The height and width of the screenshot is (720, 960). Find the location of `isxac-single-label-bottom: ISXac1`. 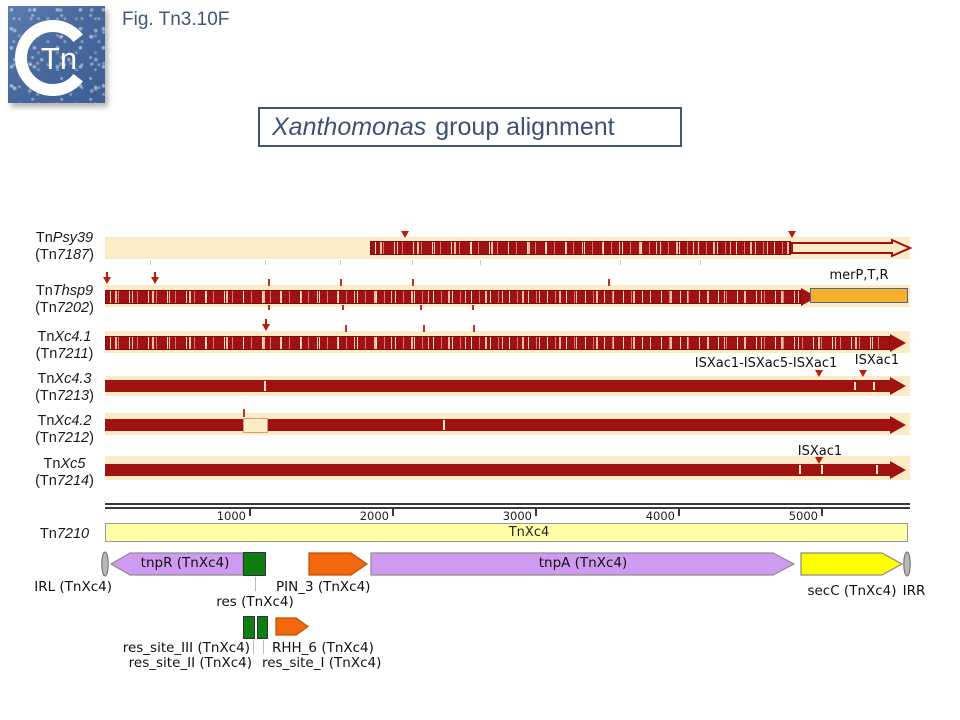

isxac-single-label-bottom: ISXac1 is located at coordinates (820, 451).